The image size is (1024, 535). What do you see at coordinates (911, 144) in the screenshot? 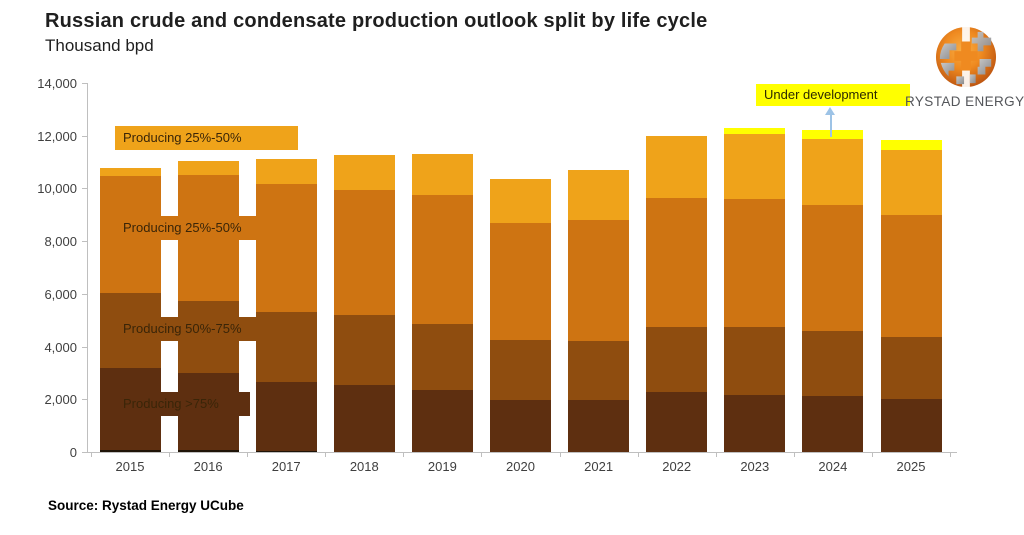
I see `bar-segment-2025-s5` at bounding box center [911, 144].